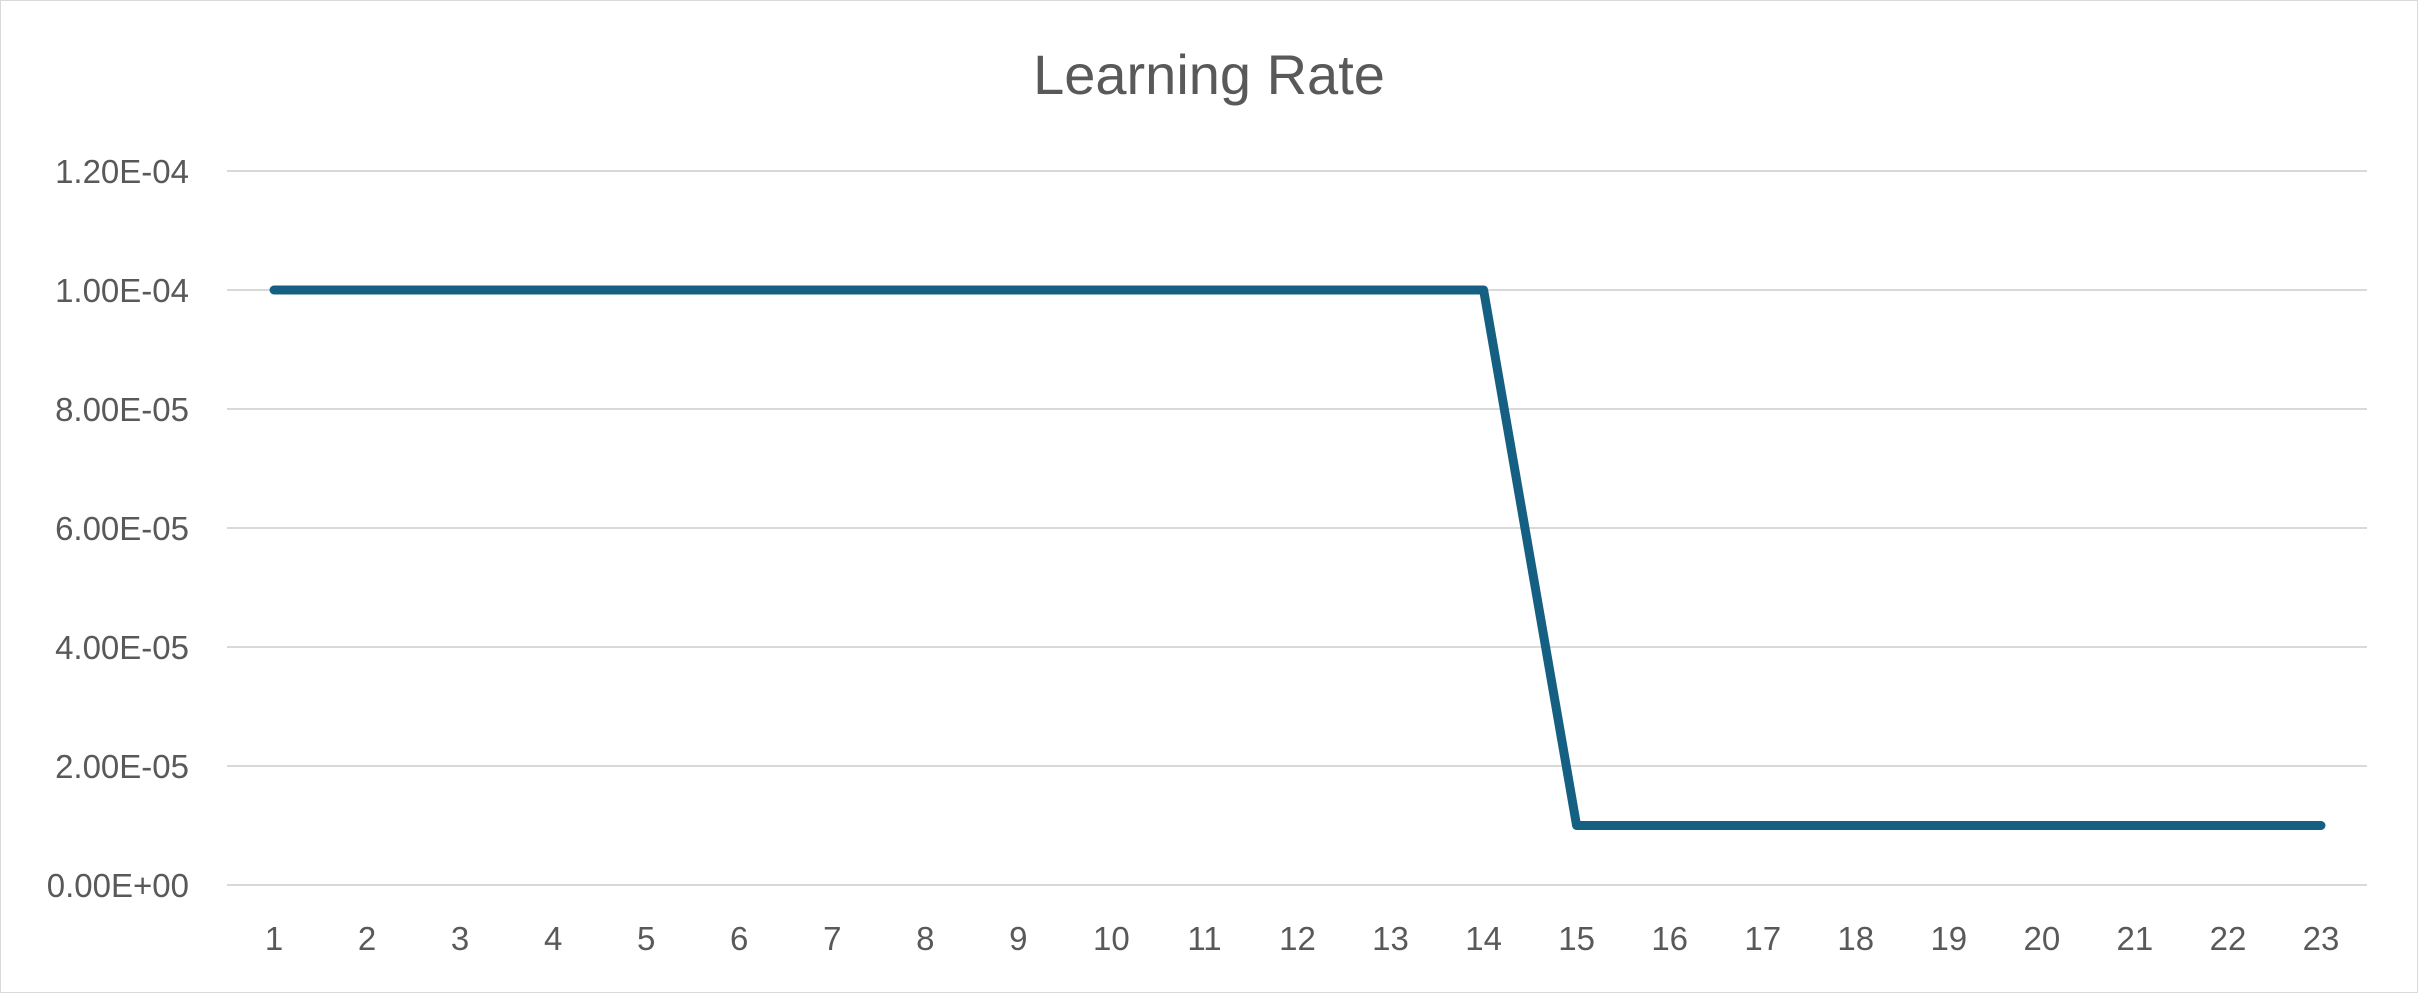 The image size is (2418, 993). Describe the element at coordinates (122, 409) in the screenshot. I see `y-tick-label: 8.00E-05` at that location.